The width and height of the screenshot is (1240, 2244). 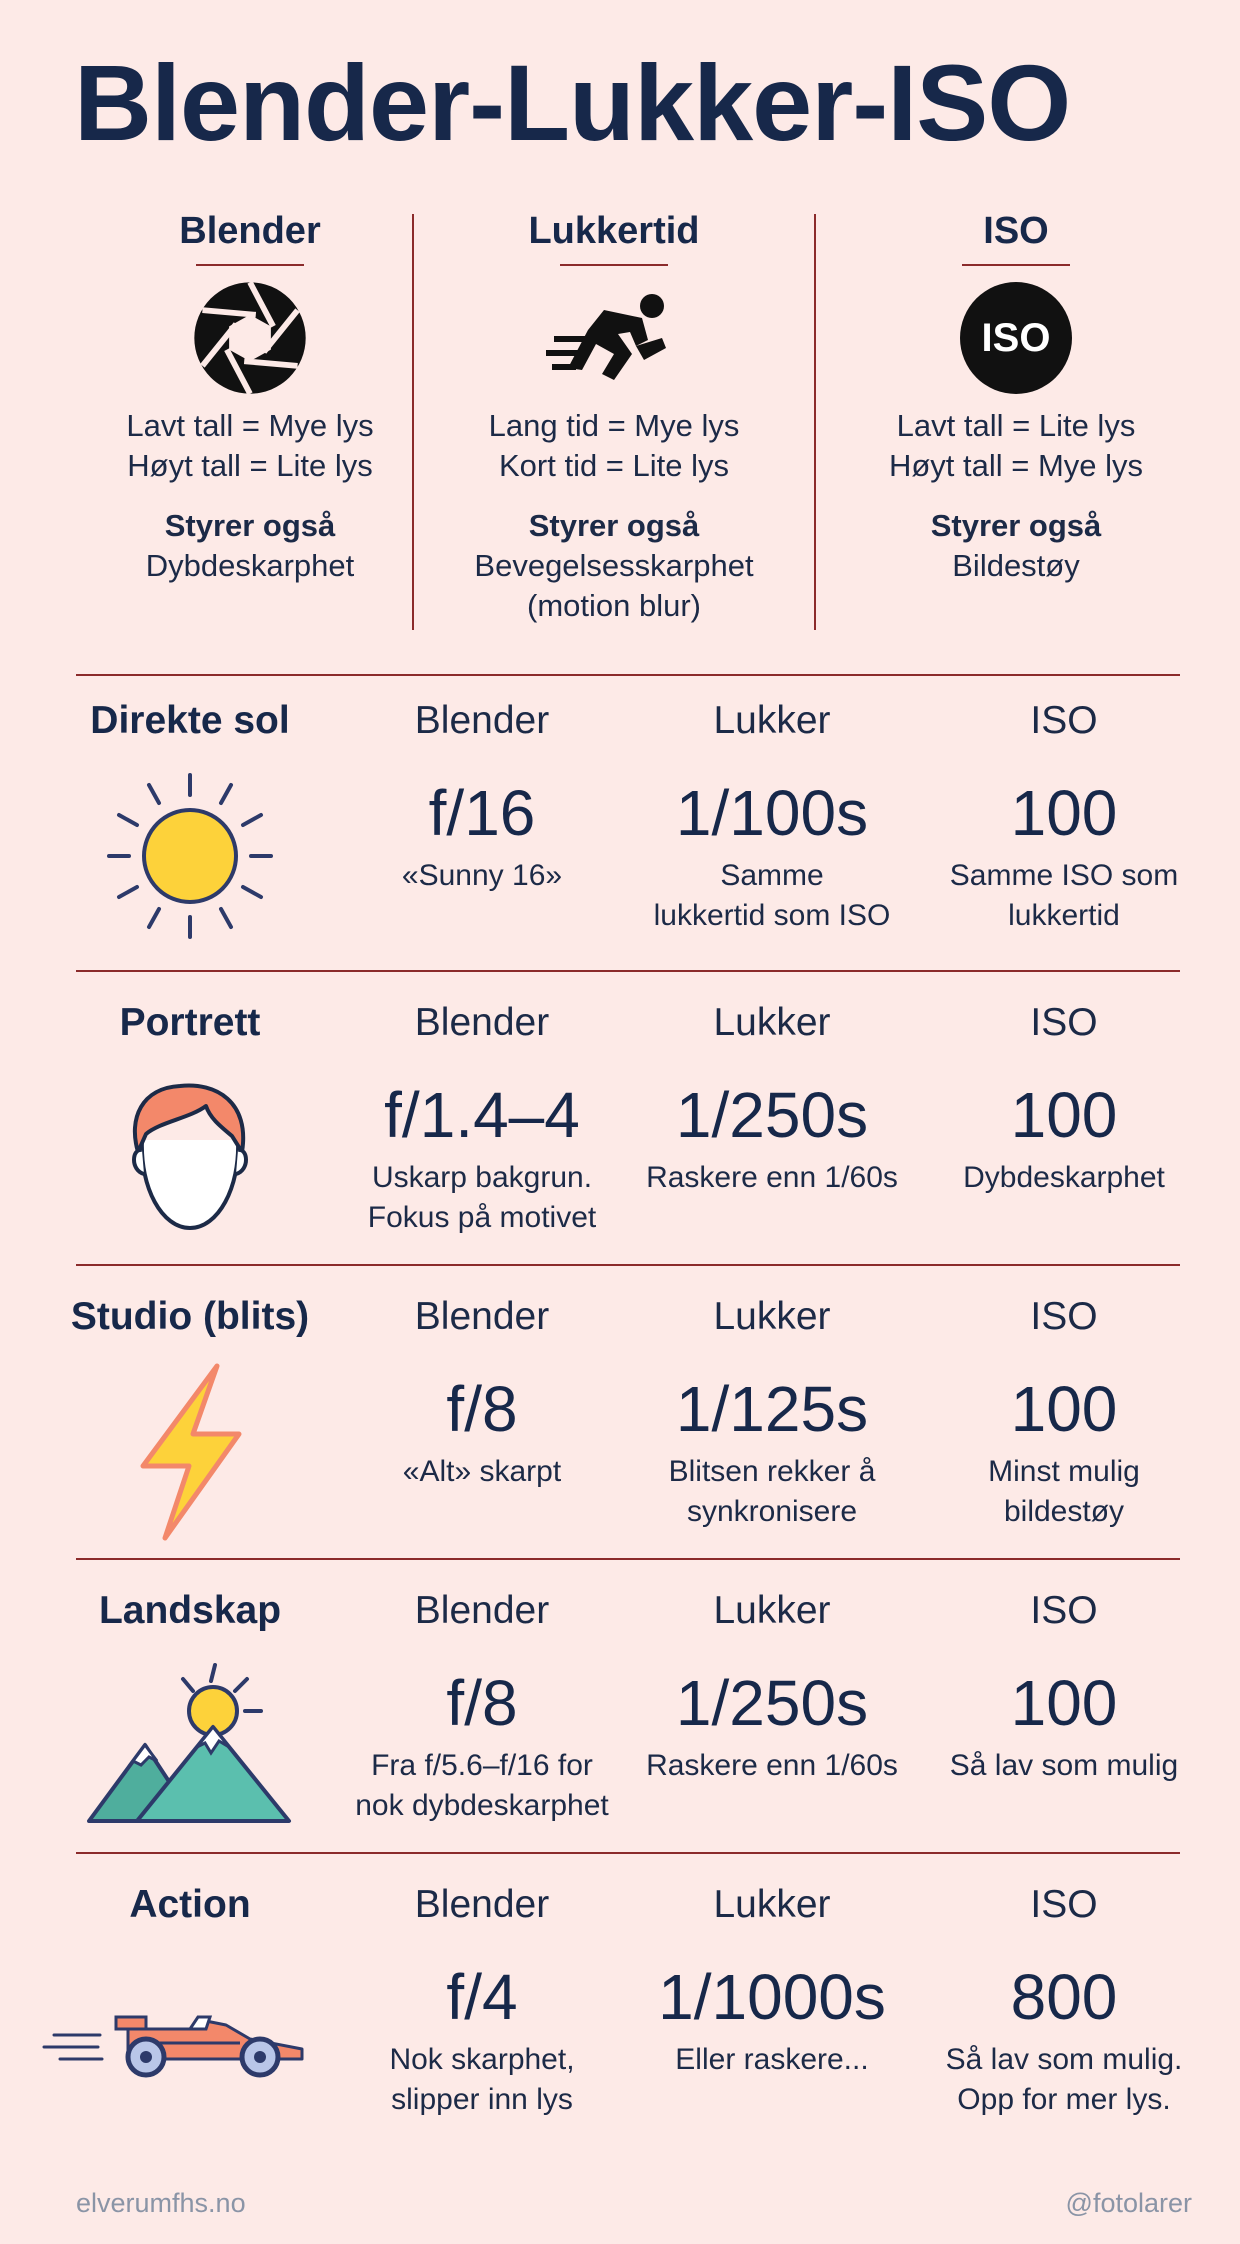 I want to click on cell-note: Nok skarphet,, so click(x=482, y=2059).